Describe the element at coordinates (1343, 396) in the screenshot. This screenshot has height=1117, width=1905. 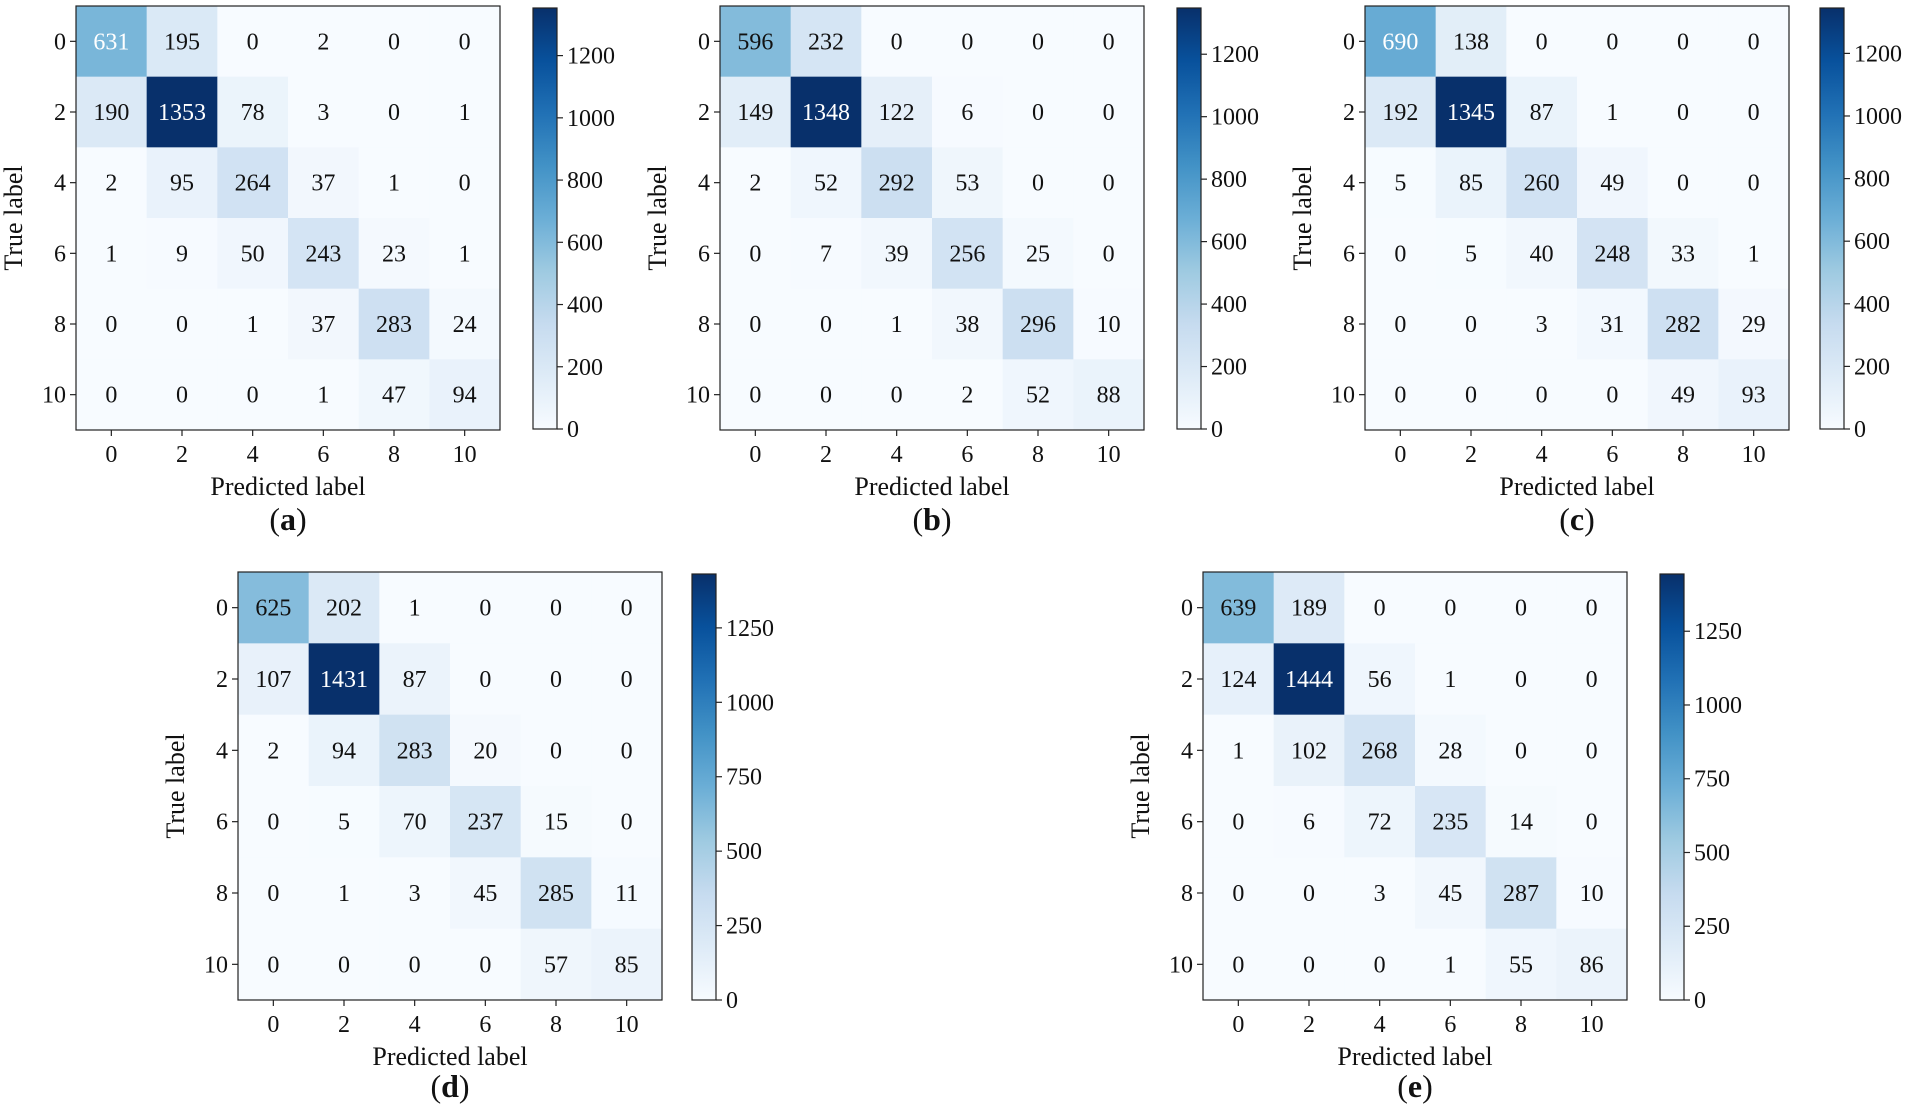
I see `y-tick-label: 10` at that location.